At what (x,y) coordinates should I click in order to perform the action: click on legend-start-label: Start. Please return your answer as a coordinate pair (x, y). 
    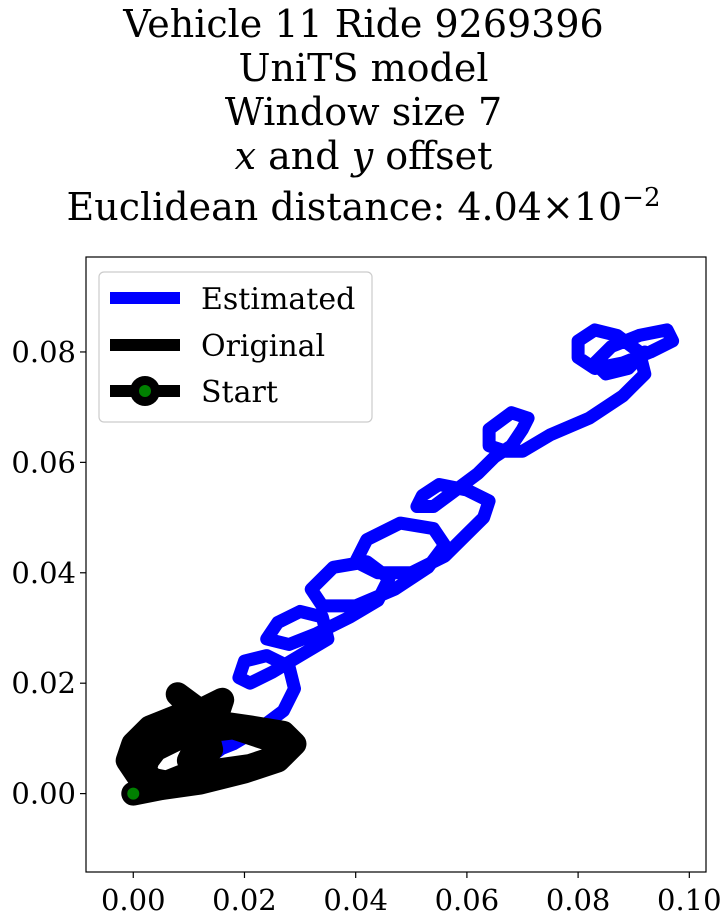
    Looking at the image, I should click on (239, 392).